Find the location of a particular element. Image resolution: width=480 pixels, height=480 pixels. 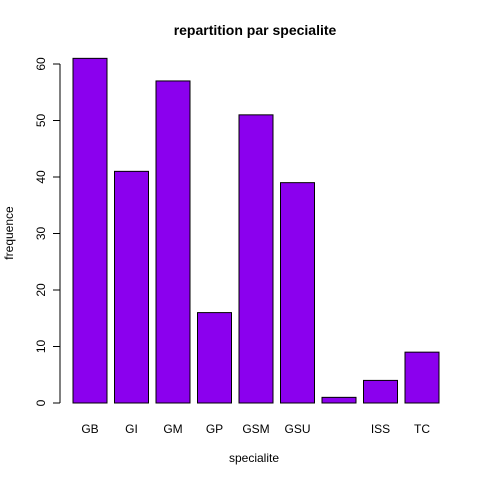

y-axis-tick-label: 0 is located at coordinates (41, 402).